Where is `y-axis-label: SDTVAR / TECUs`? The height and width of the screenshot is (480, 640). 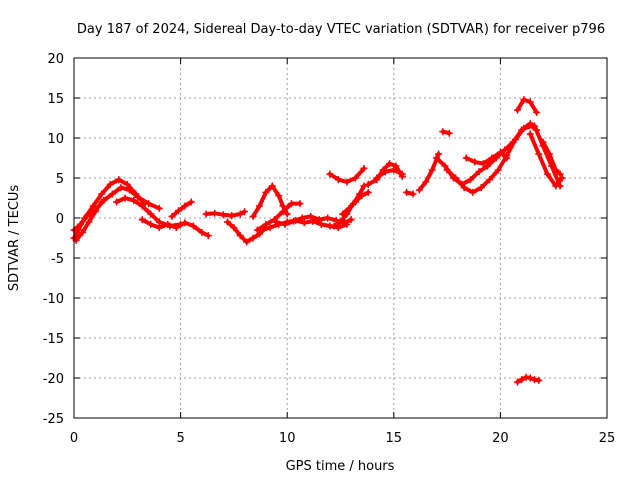
y-axis-label: SDTVAR / TECUs is located at coordinates (14, 238).